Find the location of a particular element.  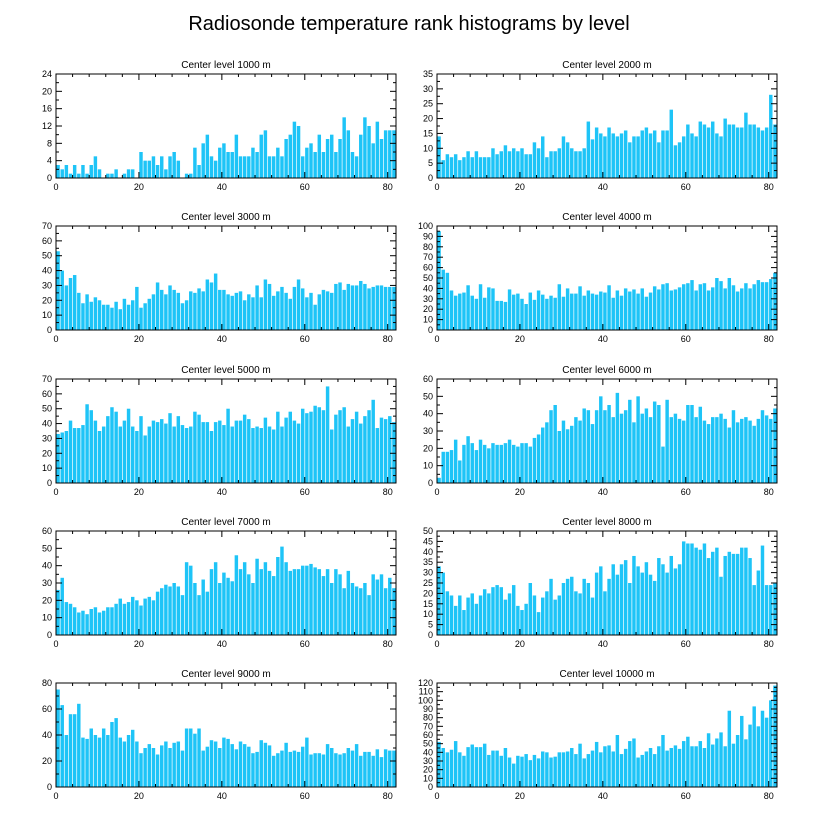

y-tick-label: 80 is located at coordinates (428, 247).